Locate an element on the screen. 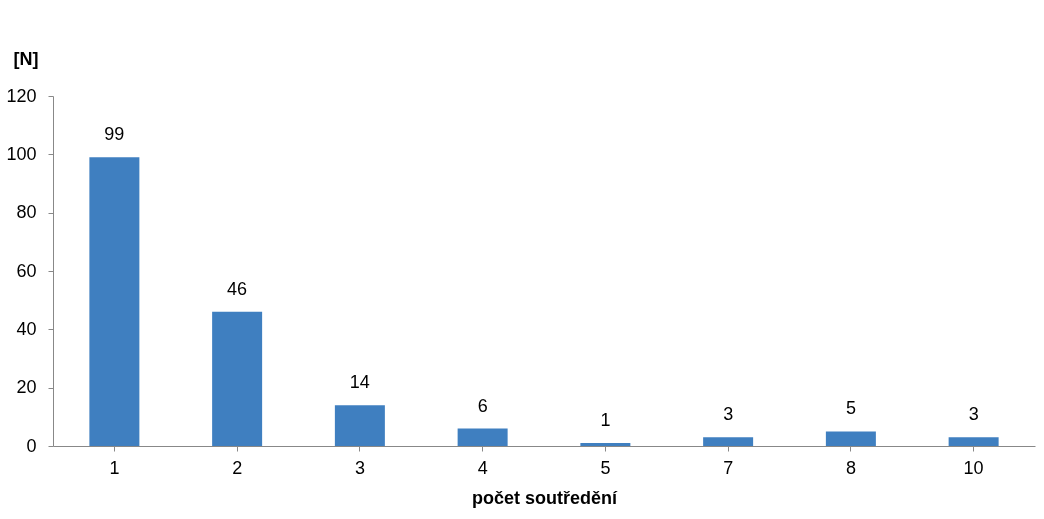 The width and height of the screenshot is (1044, 519). y-tick-label: 0 is located at coordinates (31, 445).